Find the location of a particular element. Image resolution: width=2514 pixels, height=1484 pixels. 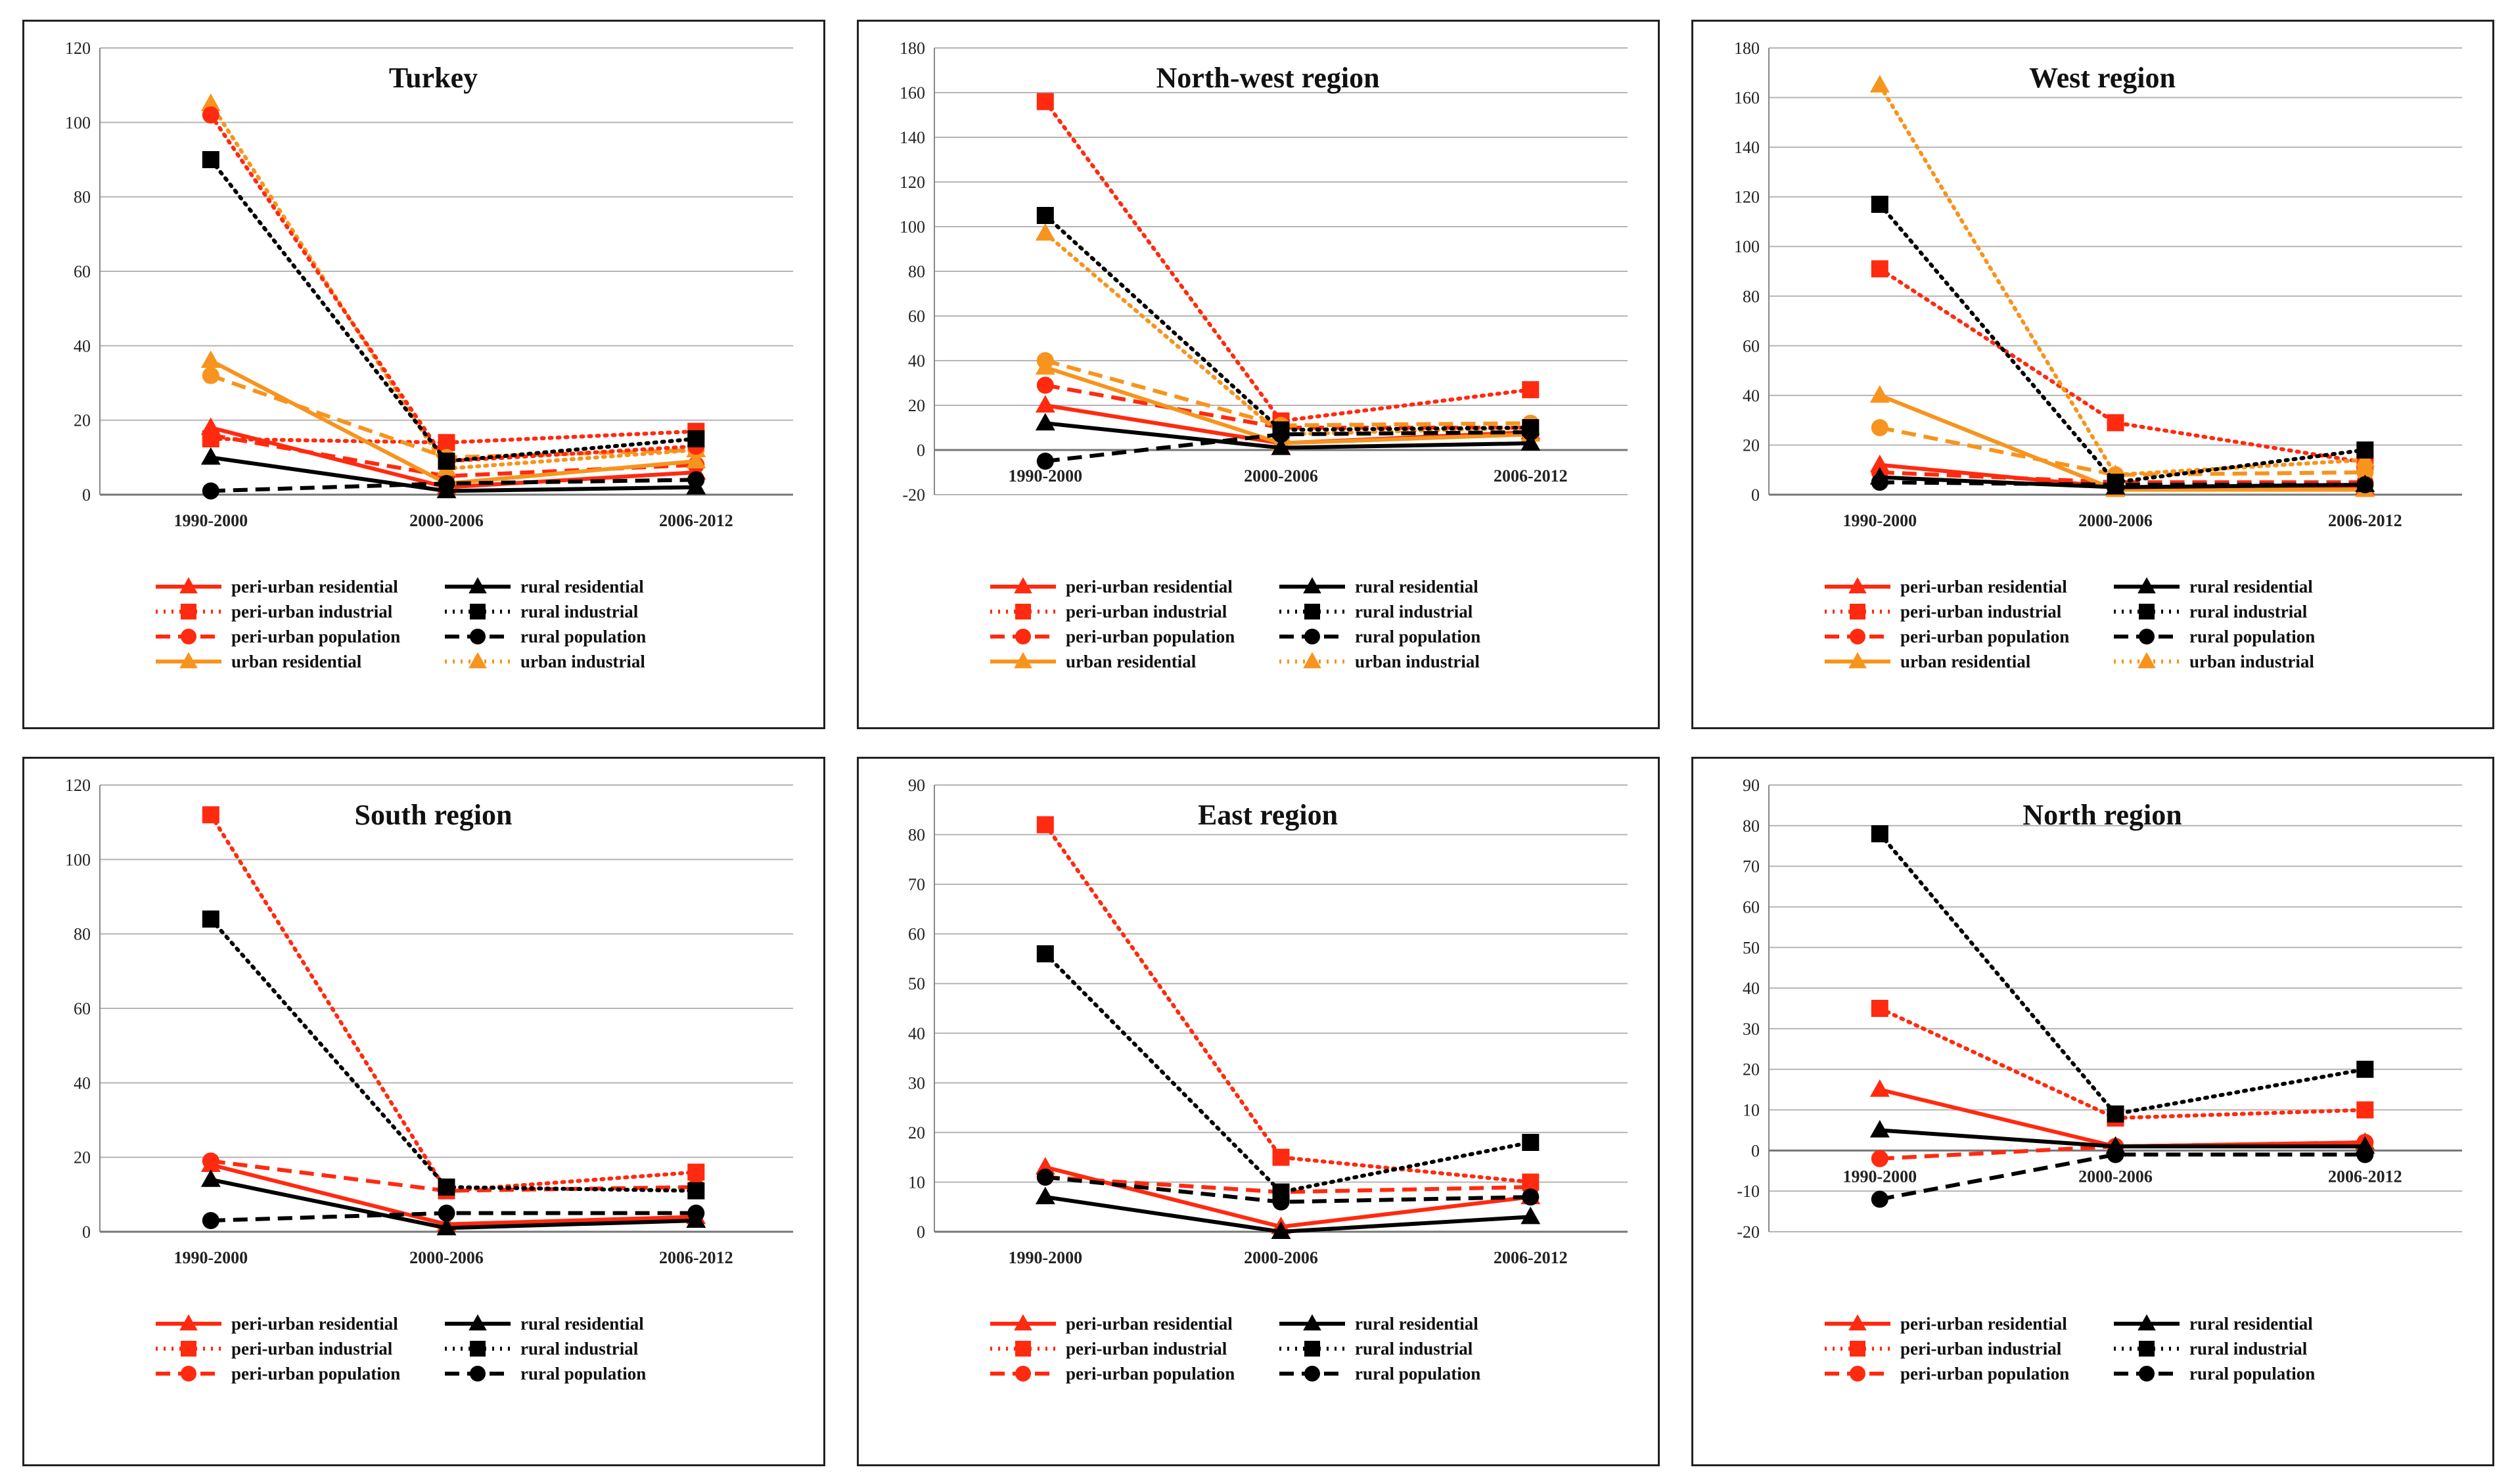

chart-title: North region is located at coordinates (2102, 815).